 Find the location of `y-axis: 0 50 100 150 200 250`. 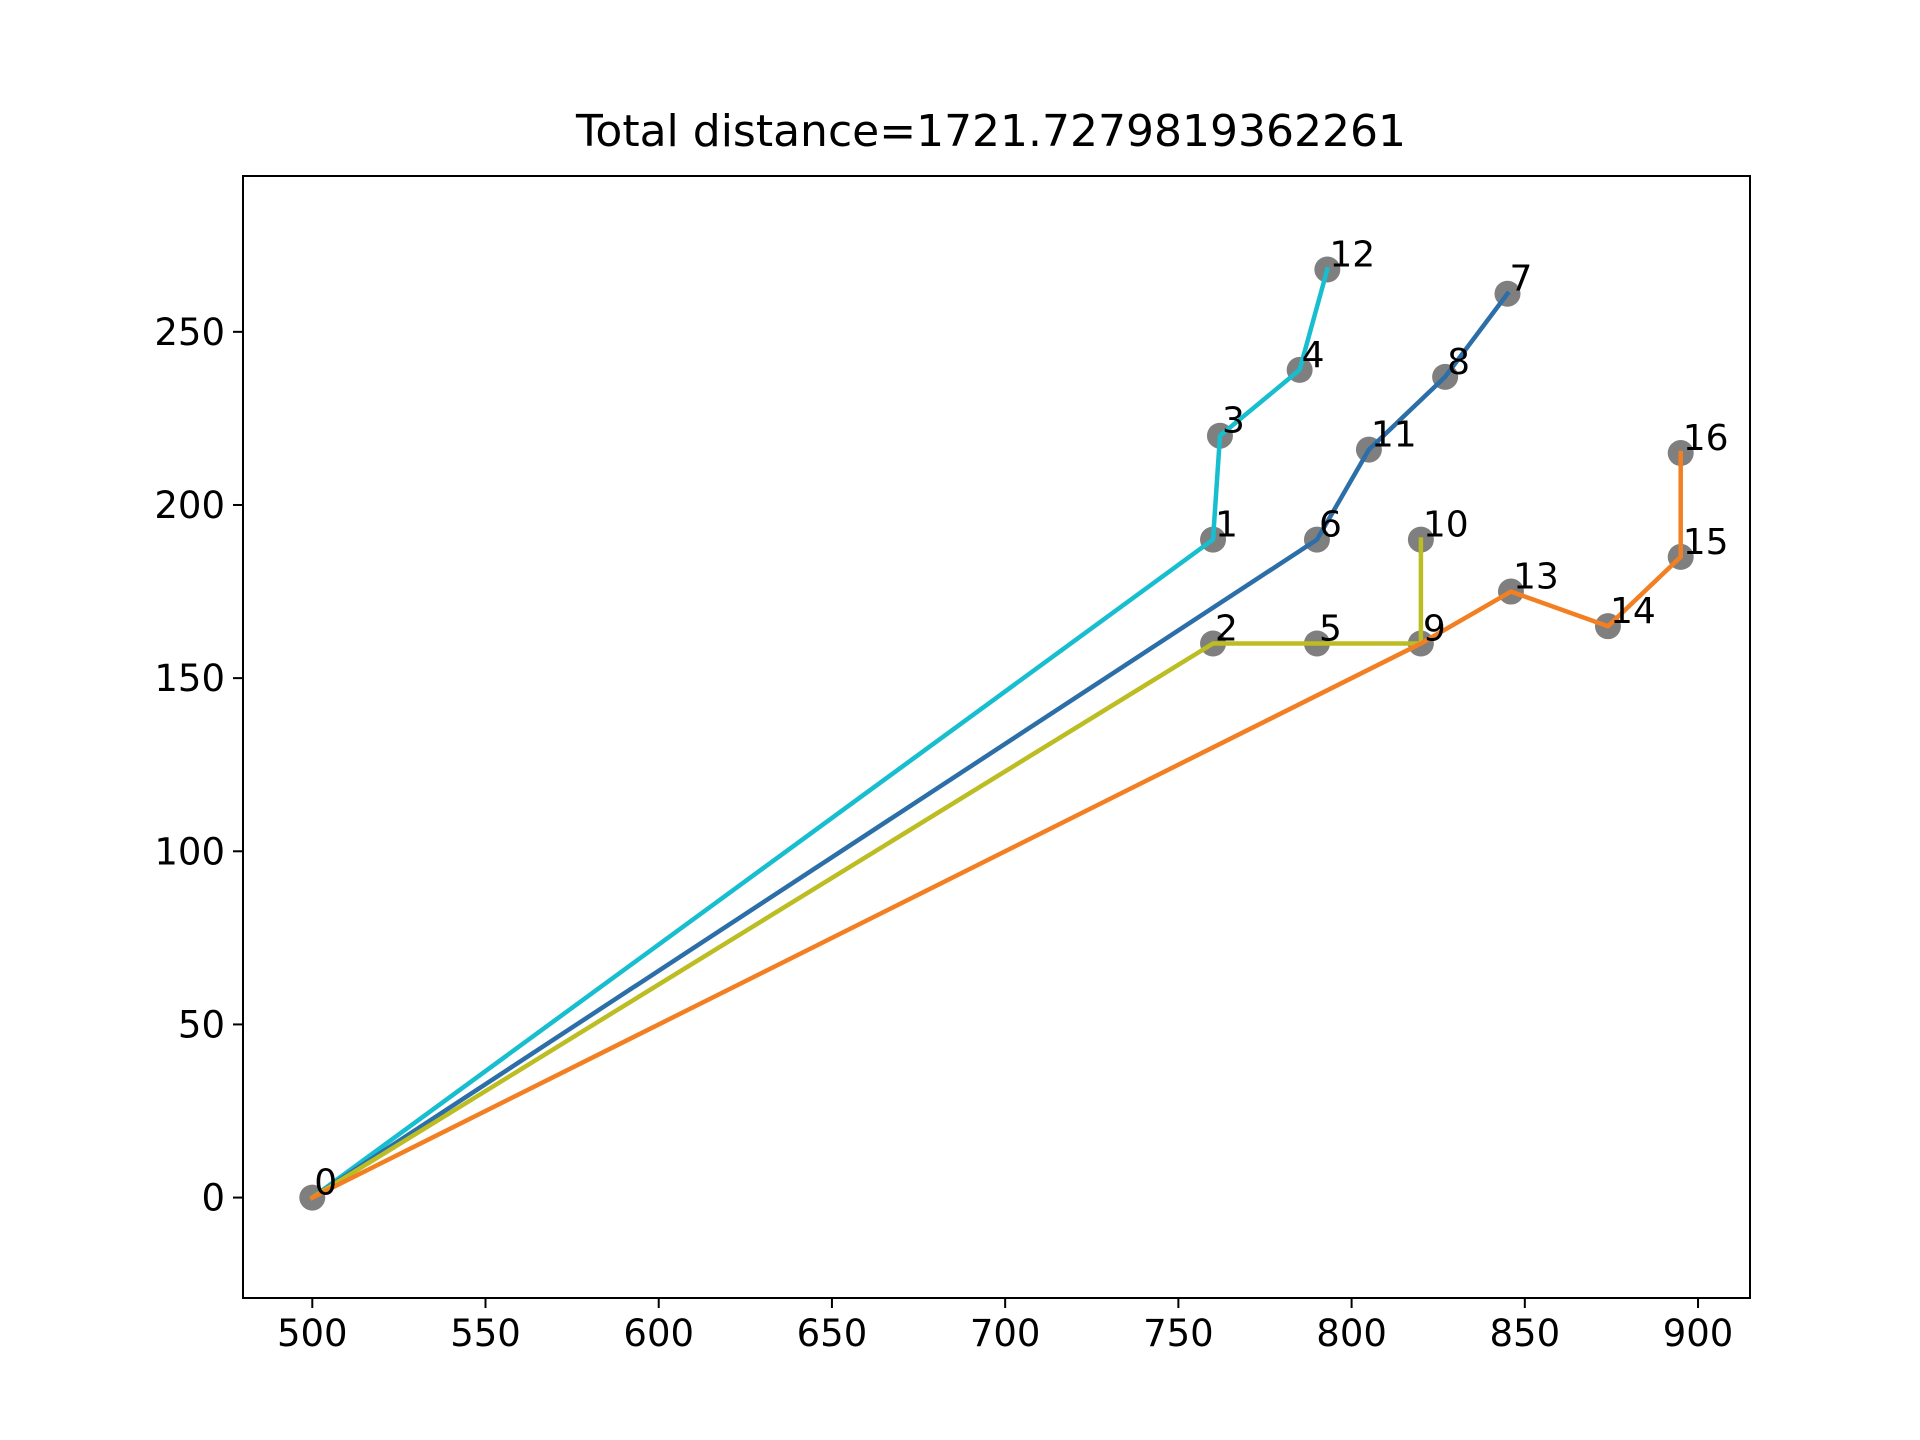

y-axis: 0 50 100 150 200 250 is located at coordinates (198, 765).